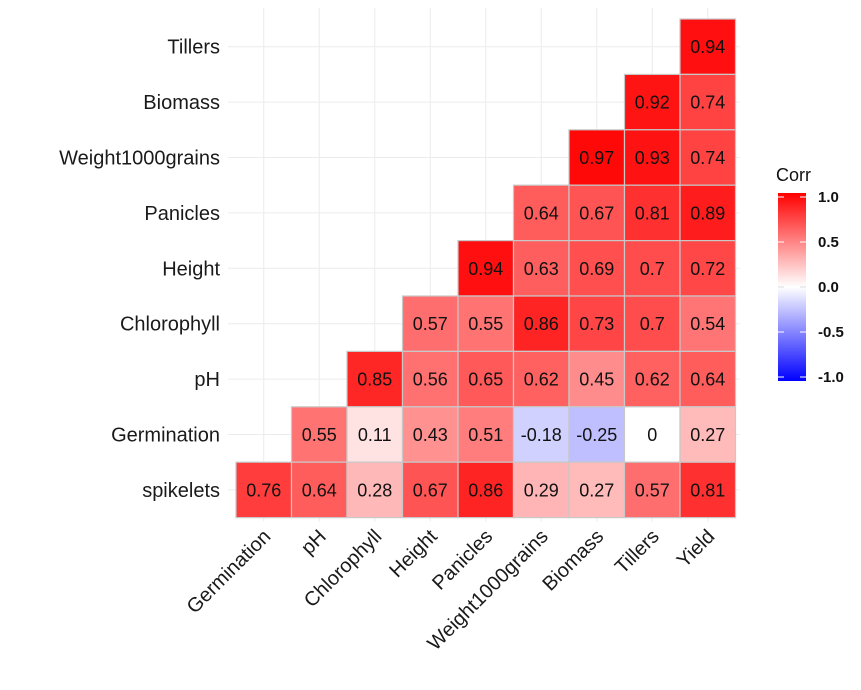 The height and width of the screenshot is (690, 861). Describe the element at coordinates (810, 275) in the screenshot. I see `color-legend: Corr 1.0 0.5 0.0 -0.5 -1.0` at that location.